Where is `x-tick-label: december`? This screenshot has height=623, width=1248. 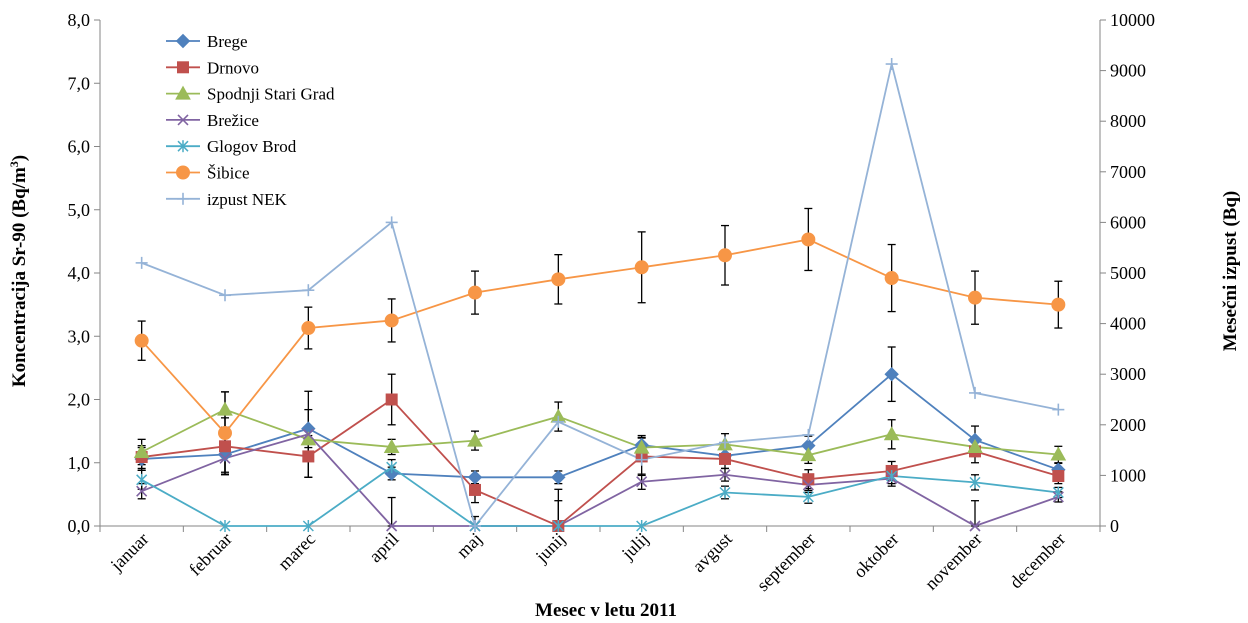
x-tick-label: december is located at coordinates (1038, 561).